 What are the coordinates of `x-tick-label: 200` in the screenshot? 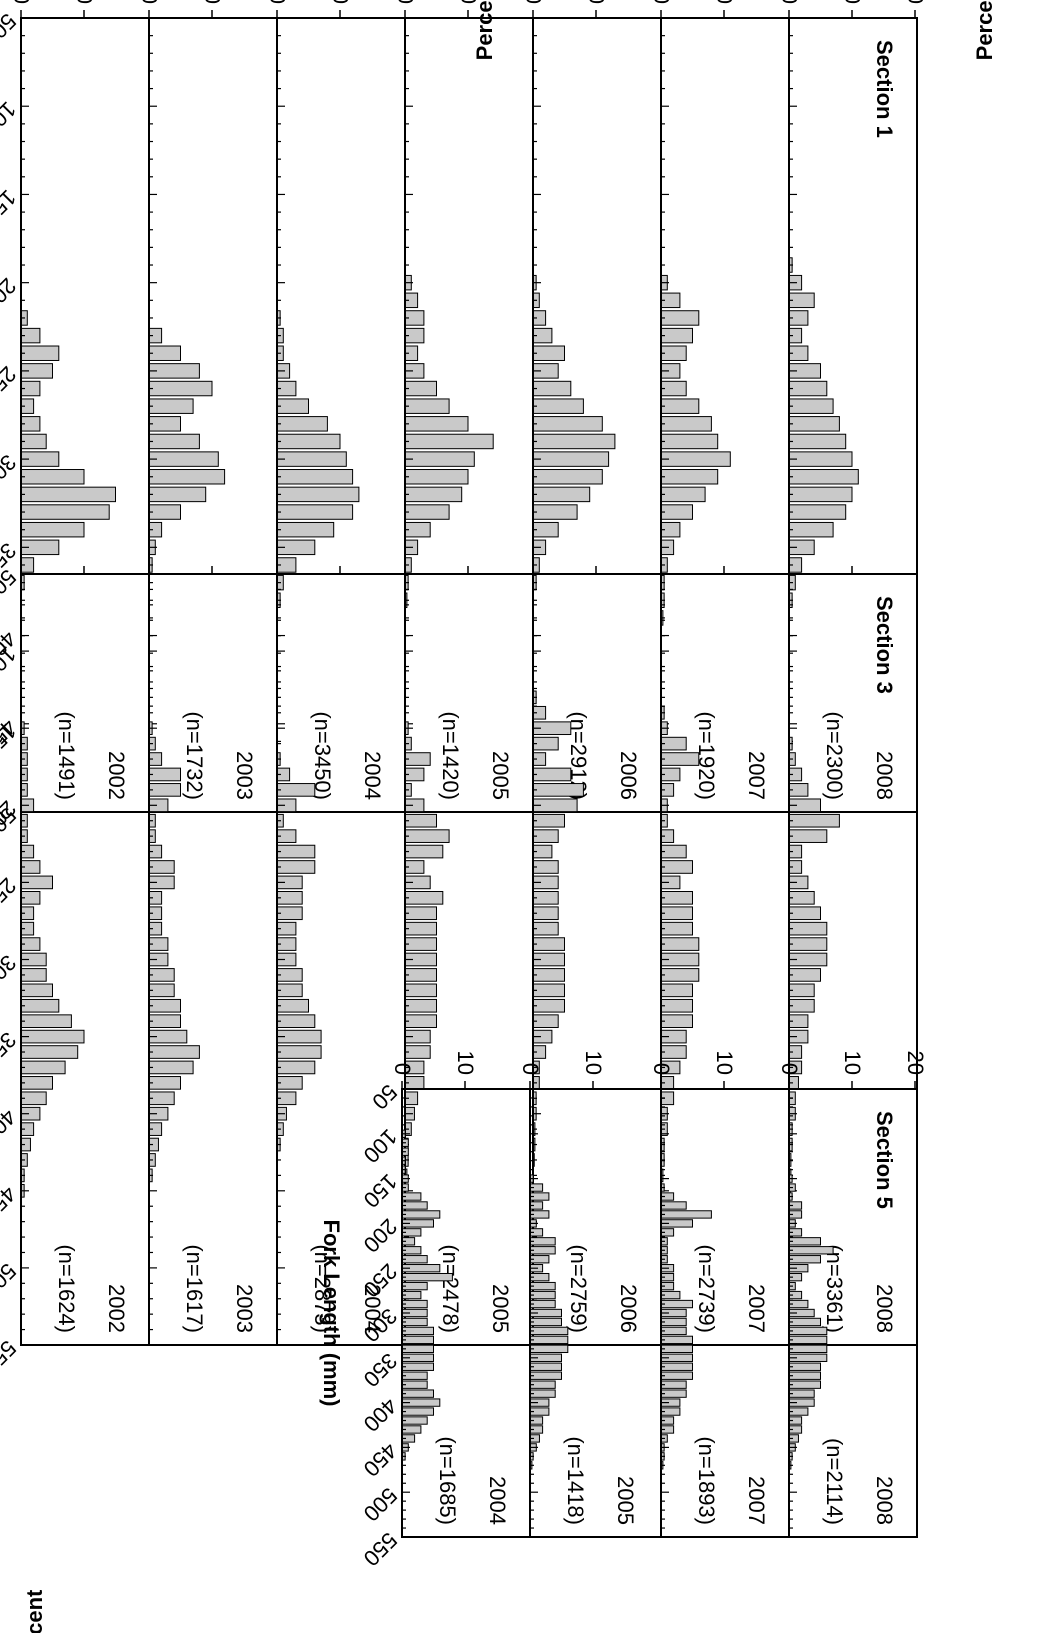 It's located at (381, 1236).